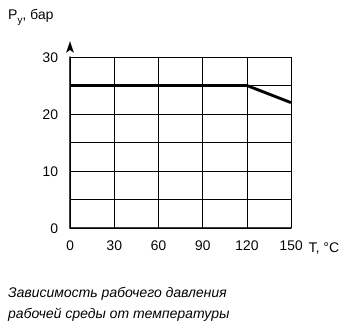 The height and width of the screenshot is (334, 361). I want to click on y-tick-label: 20, so click(50, 114).